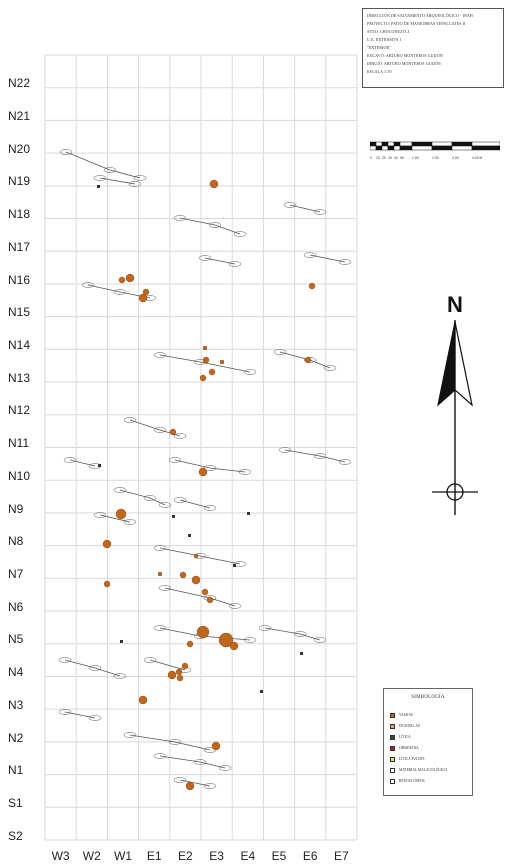 The height and width of the screenshot is (865, 510). What do you see at coordinates (19, 148) in the screenshot?
I see `row-label: N20` at bounding box center [19, 148].